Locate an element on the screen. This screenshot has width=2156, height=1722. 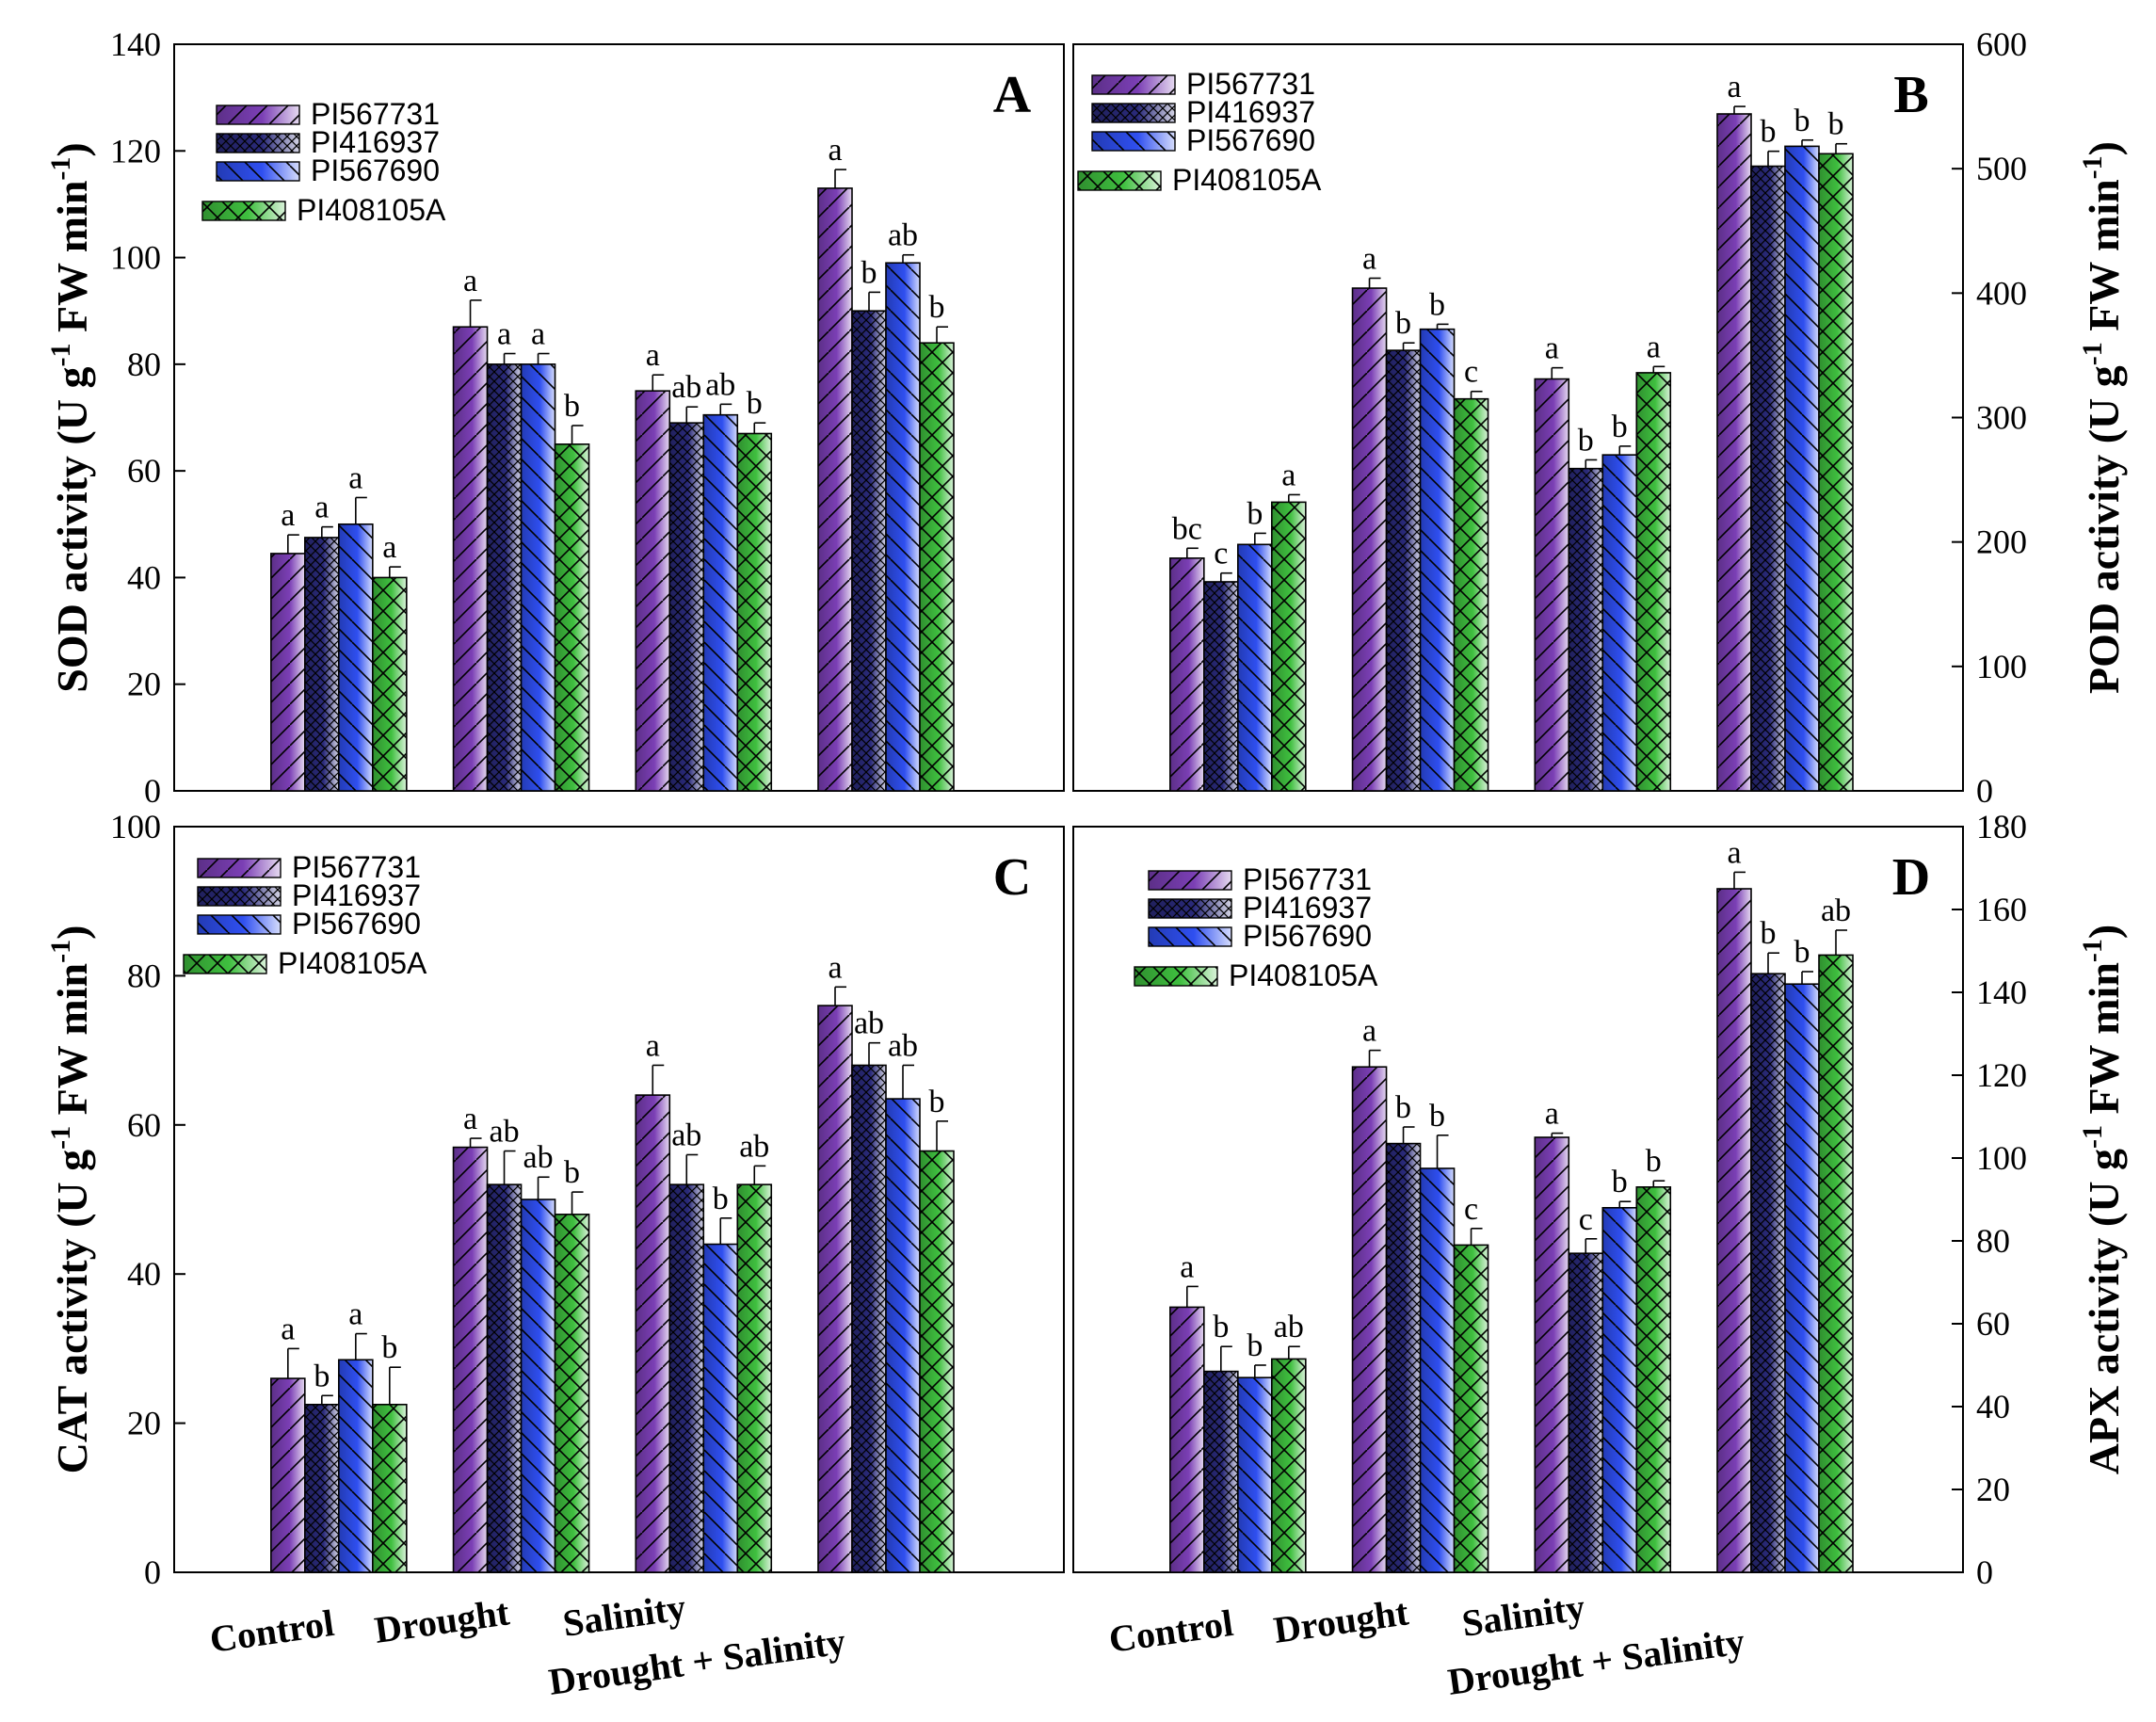
bar-hatch-pi567731-drought is located at coordinates (1369, 540).